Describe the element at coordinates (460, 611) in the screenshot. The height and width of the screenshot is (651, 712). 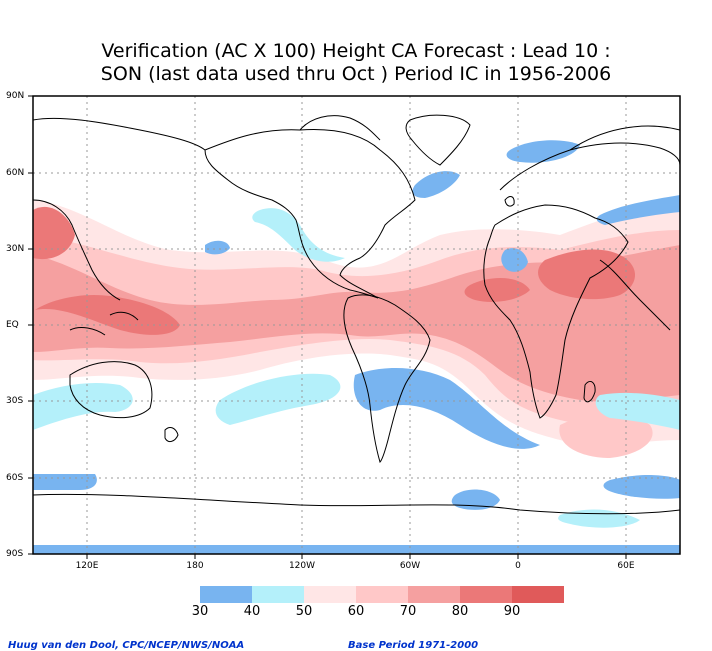
I see `legend-label-80: 80` at that location.